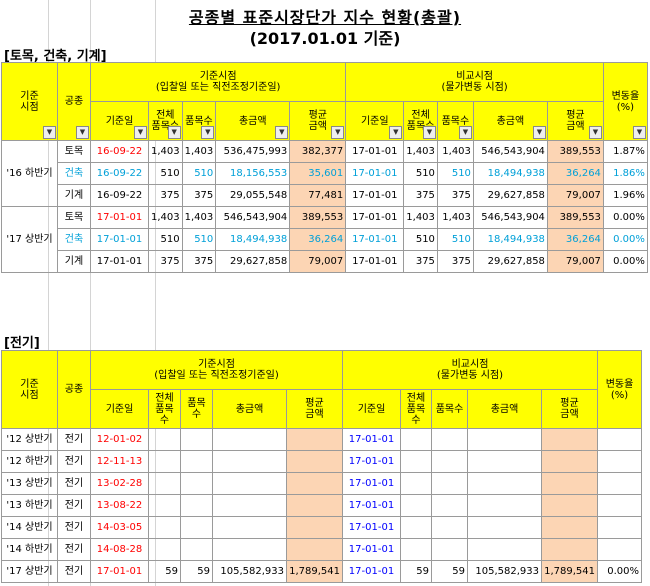 This screenshot has height=586, width=650. What do you see at coordinates (253, 195) in the screenshot?
I see `cell-bamt: 29,055,548` at bounding box center [253, 195].